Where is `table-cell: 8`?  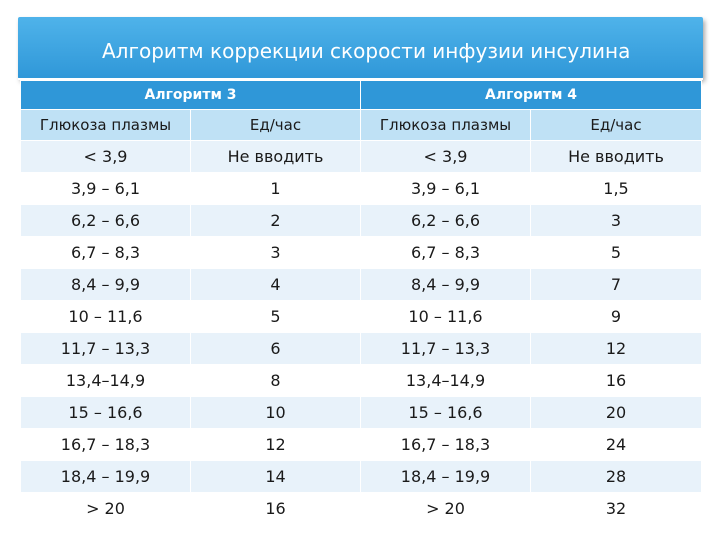 table-cell: 8 is located at coordinates (275, 380).